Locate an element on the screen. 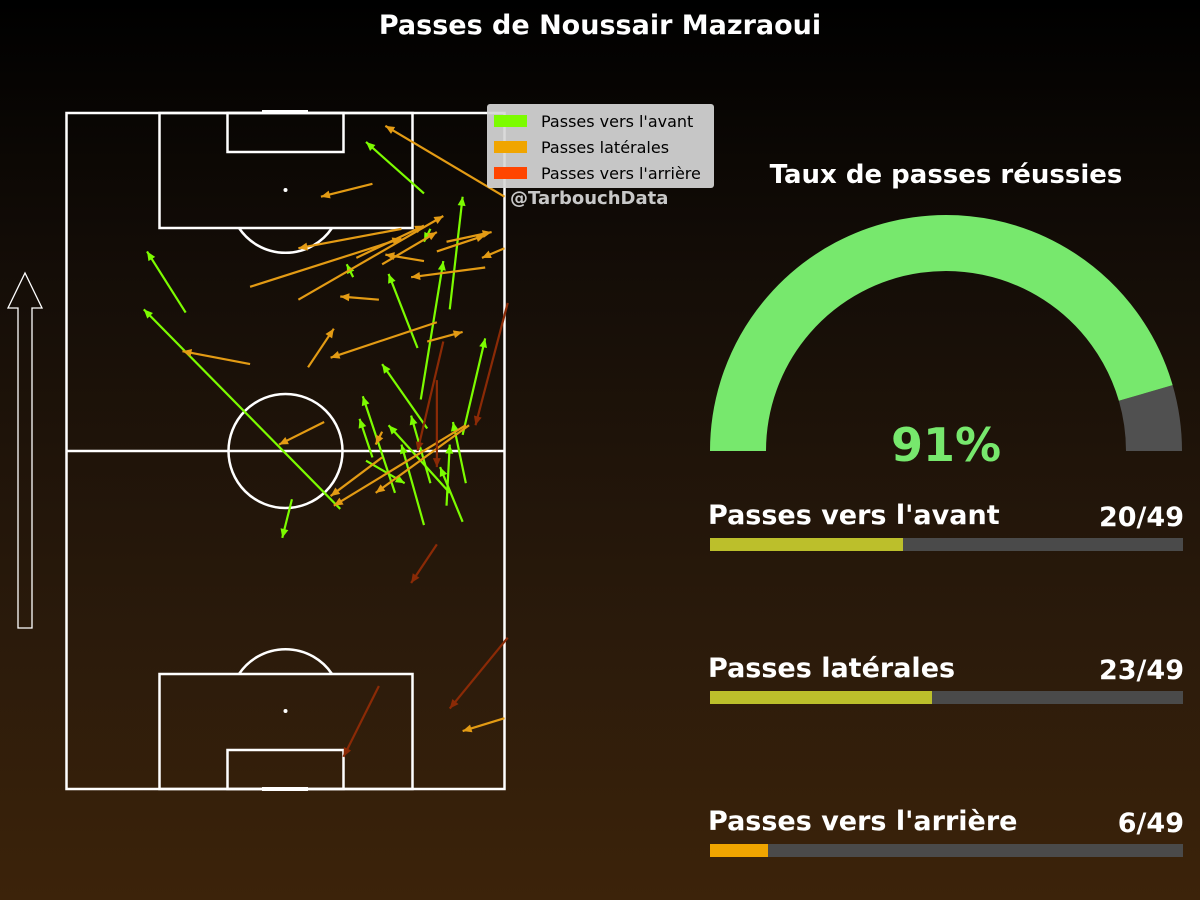 This screenshot has height=900, width=1200. bottom-penalty-arc is located at coordinates (285, 661).